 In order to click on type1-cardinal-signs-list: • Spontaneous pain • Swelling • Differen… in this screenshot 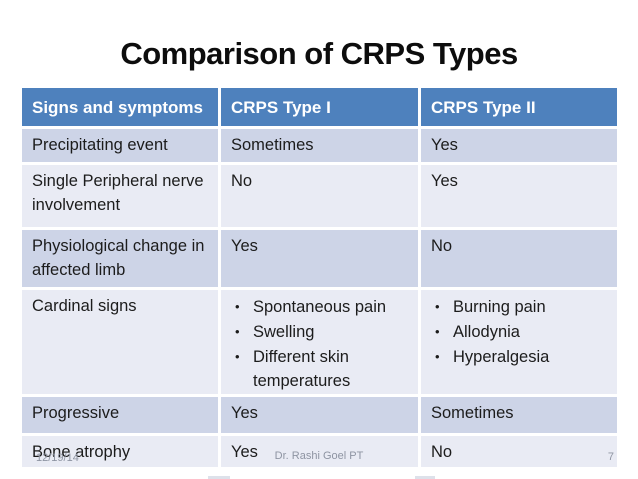, I will do `click(320, 344)`.